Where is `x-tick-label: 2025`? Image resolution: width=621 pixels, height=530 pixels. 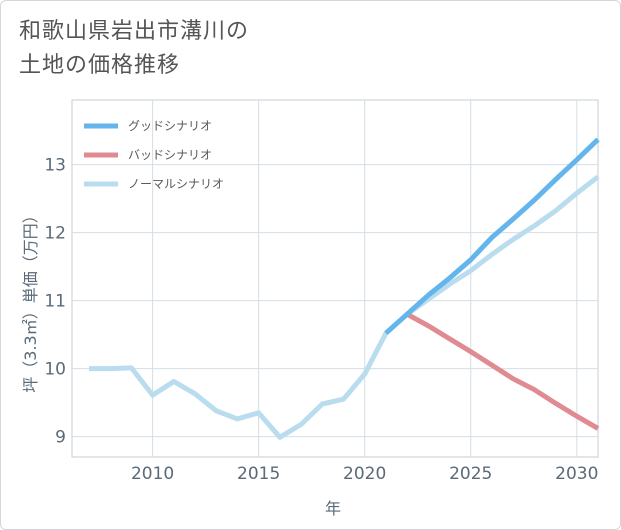
x-tick-label: 2025 is located at coordinates (470, 474).